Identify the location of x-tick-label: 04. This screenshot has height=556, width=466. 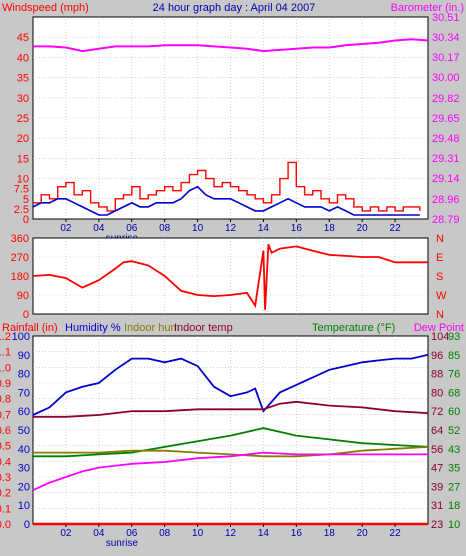
(99, 533).